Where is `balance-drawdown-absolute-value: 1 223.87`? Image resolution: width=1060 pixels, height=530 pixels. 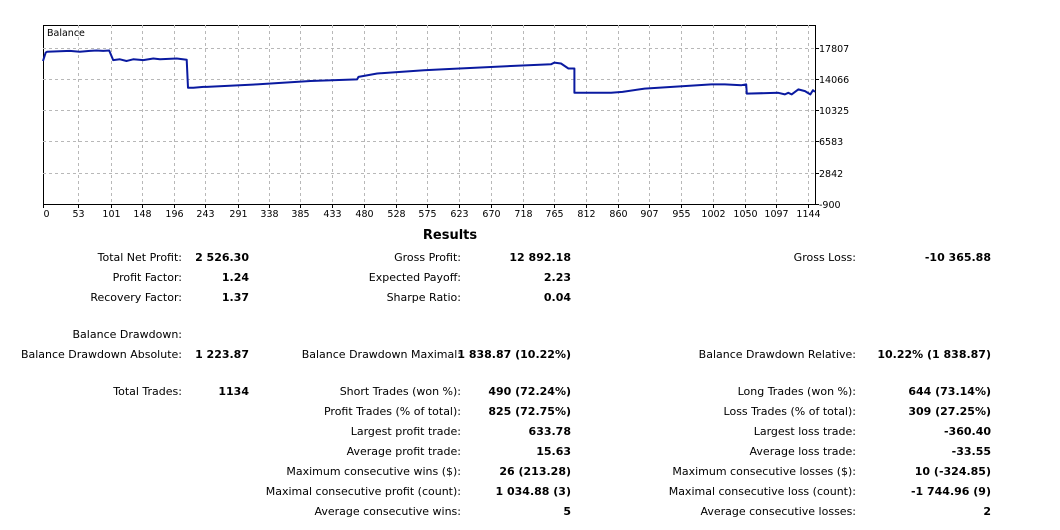
balance-drawdown-absolute-value: 1 223.87 is located at coordinates (222, 354).